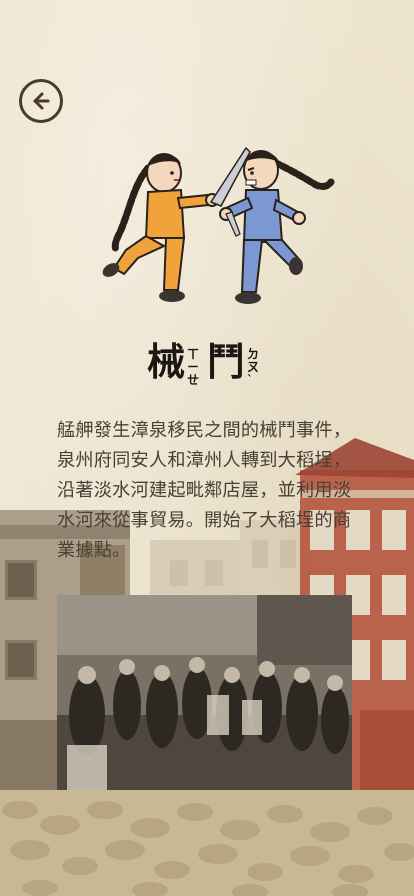 The height and width of the screenshot is (896, 414). I want to click on title-char-2: 鬥, so click(226, 361).